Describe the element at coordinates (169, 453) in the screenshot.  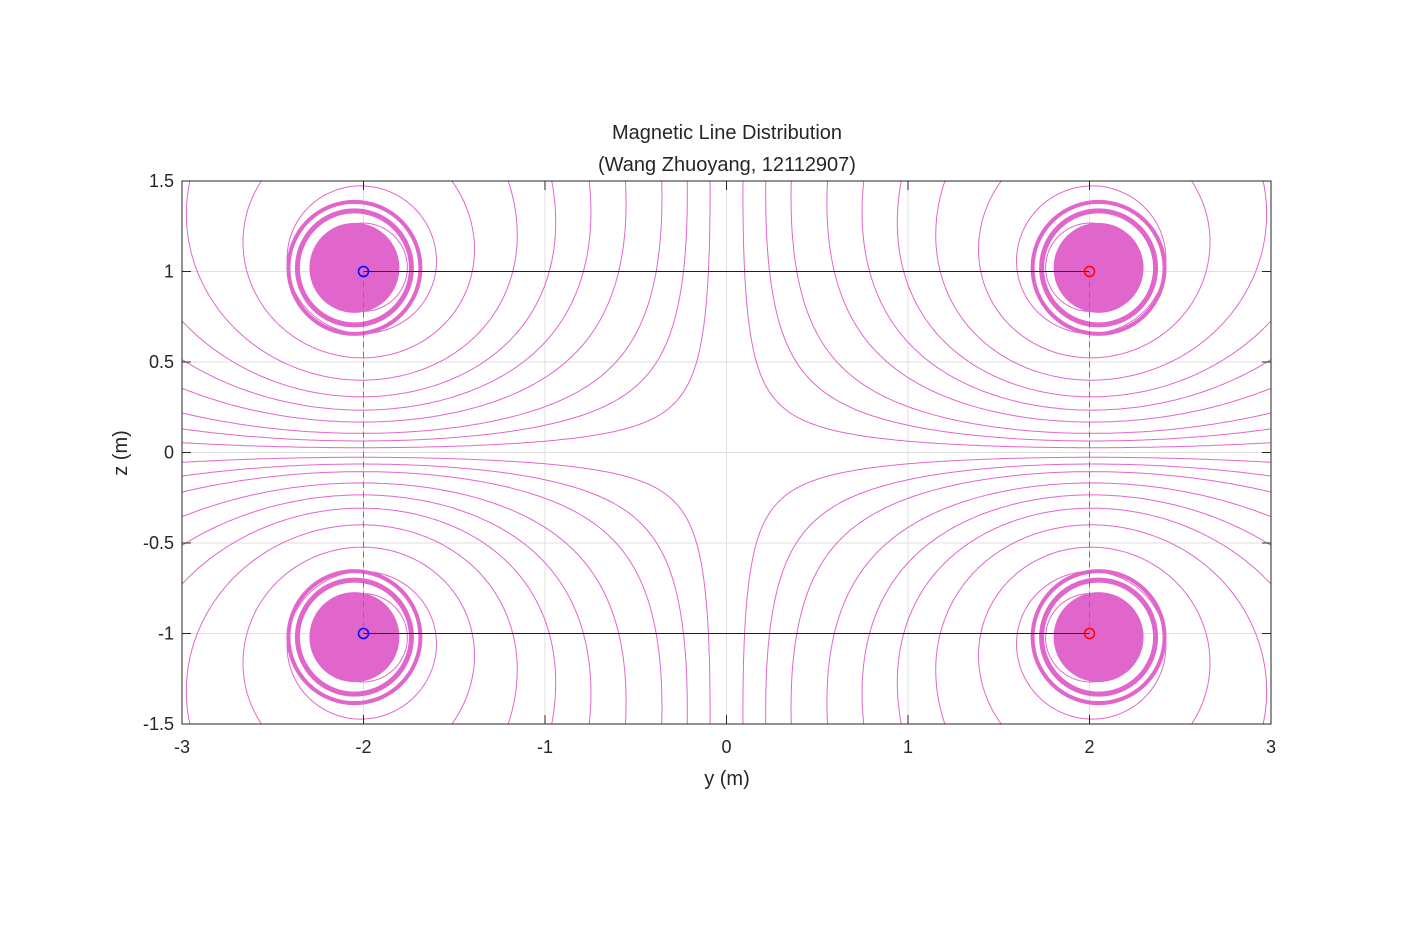
I see `y-tick-label: 0` at that location.